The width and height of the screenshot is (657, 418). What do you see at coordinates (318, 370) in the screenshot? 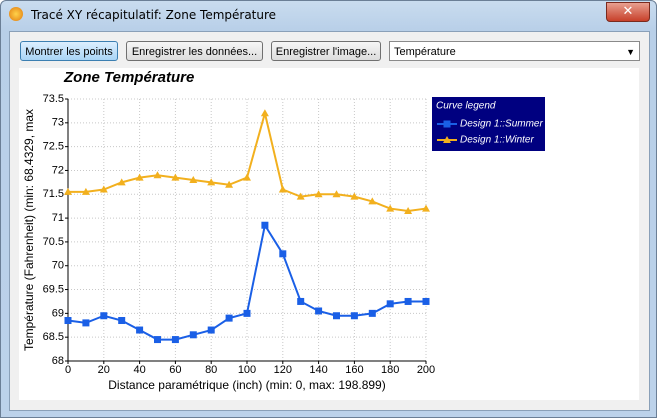
I see `x-tick-label: 140` at bounding box center [318, 370].